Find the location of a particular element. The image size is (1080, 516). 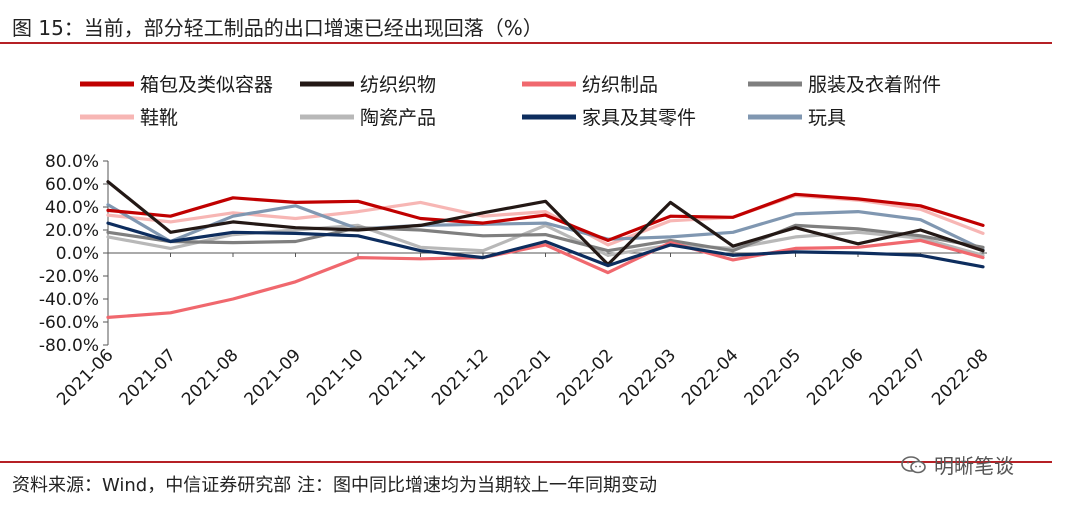

watermark-text: 明晰笔谈 is located at coordinates (974, 466).